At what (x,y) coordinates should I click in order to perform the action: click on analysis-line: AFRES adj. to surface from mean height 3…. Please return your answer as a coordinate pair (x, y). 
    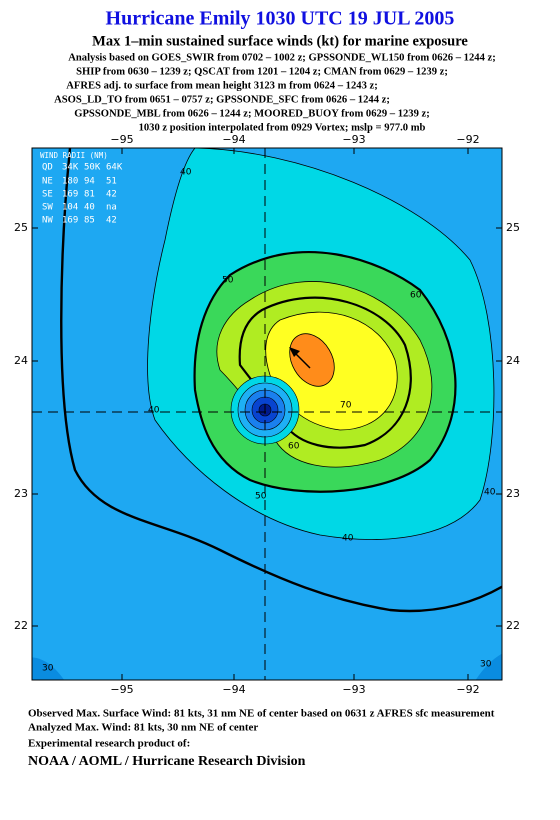
    Looking at the image, I should click on (222, 85).